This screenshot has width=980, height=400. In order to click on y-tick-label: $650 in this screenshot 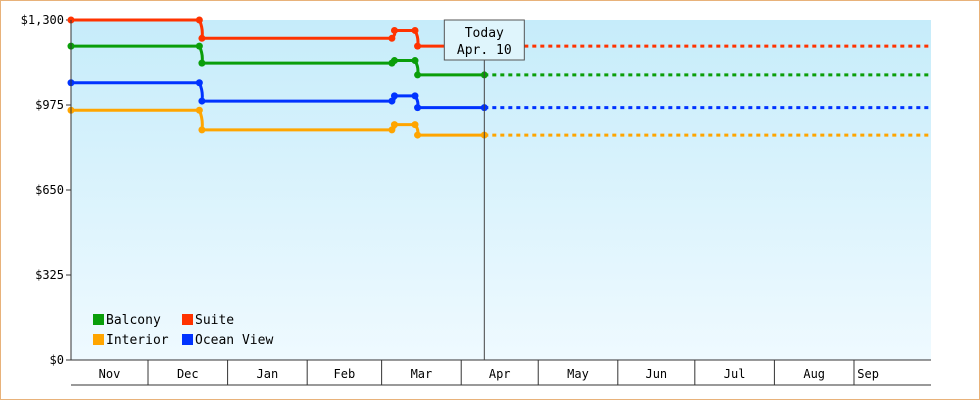, I will do `click(49, 190)`.